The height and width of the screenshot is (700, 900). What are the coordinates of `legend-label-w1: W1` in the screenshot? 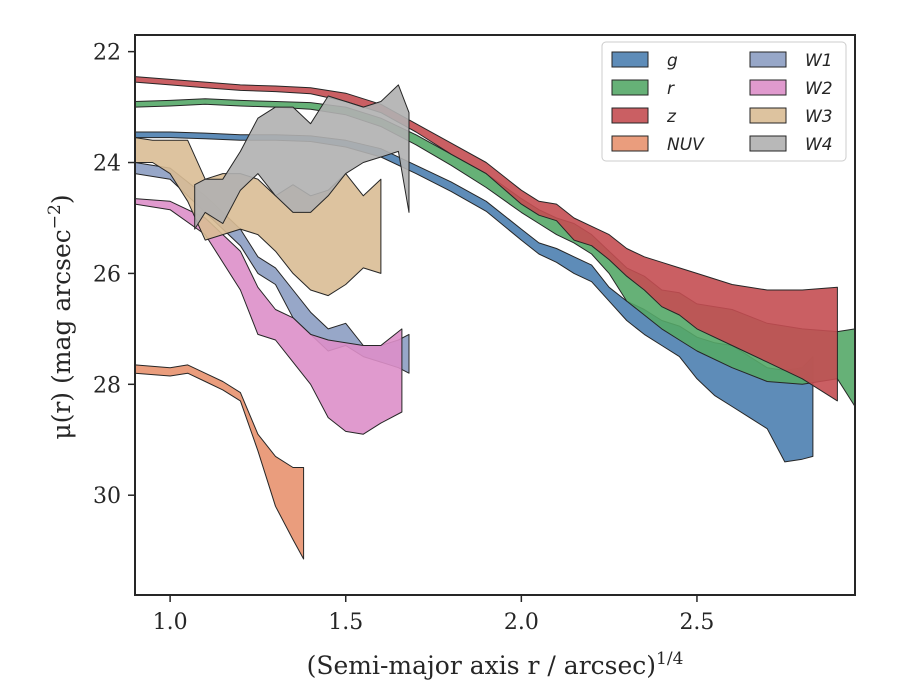 It's located at (819, 61).